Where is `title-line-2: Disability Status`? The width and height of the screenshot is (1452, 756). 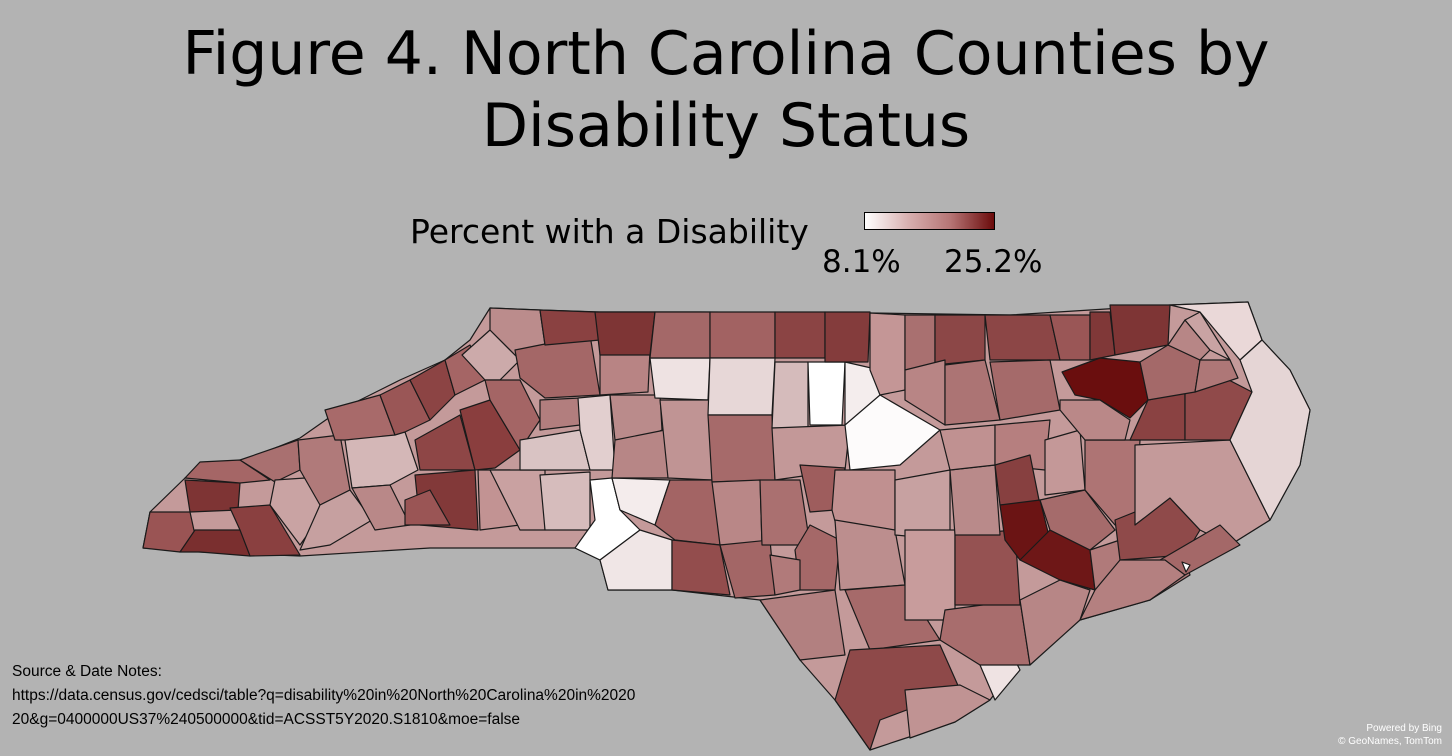
title-line-2: Disability Status is located at coordinates (726, 126).